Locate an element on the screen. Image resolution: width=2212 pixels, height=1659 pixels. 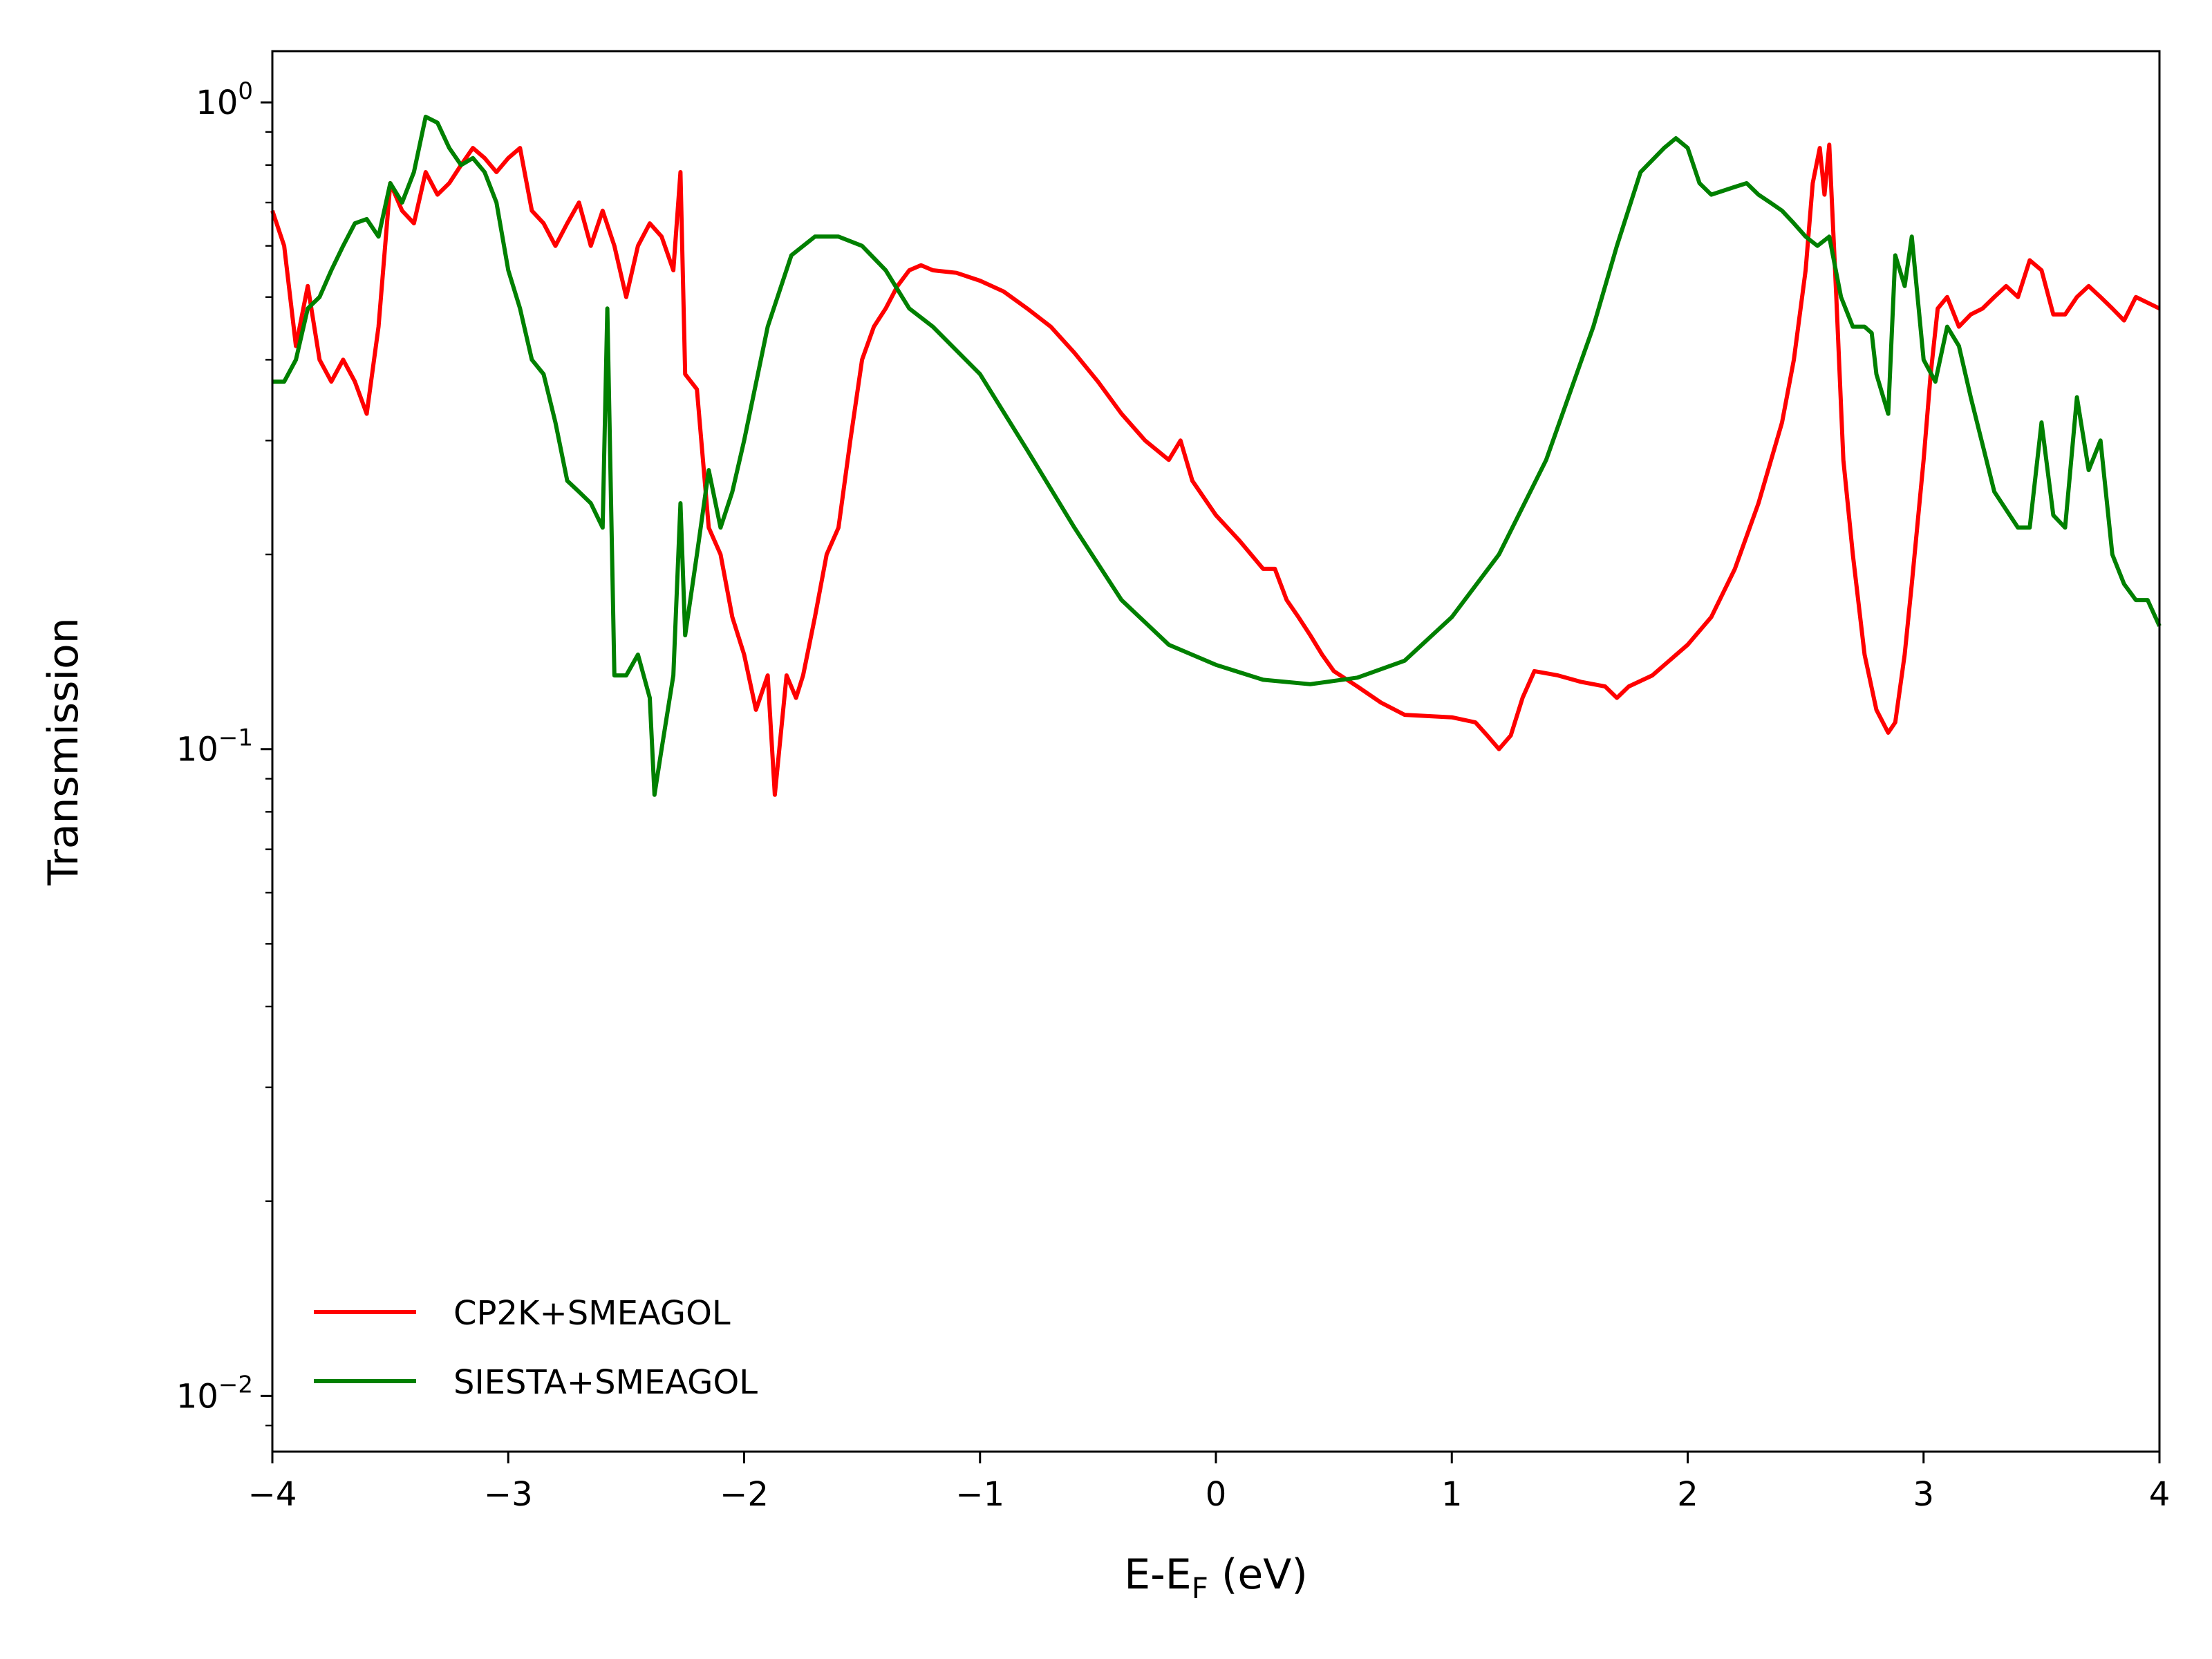
y-axis: 10⁰ 10⁻¹ 10⁻² is located at coordinates (224, 752).